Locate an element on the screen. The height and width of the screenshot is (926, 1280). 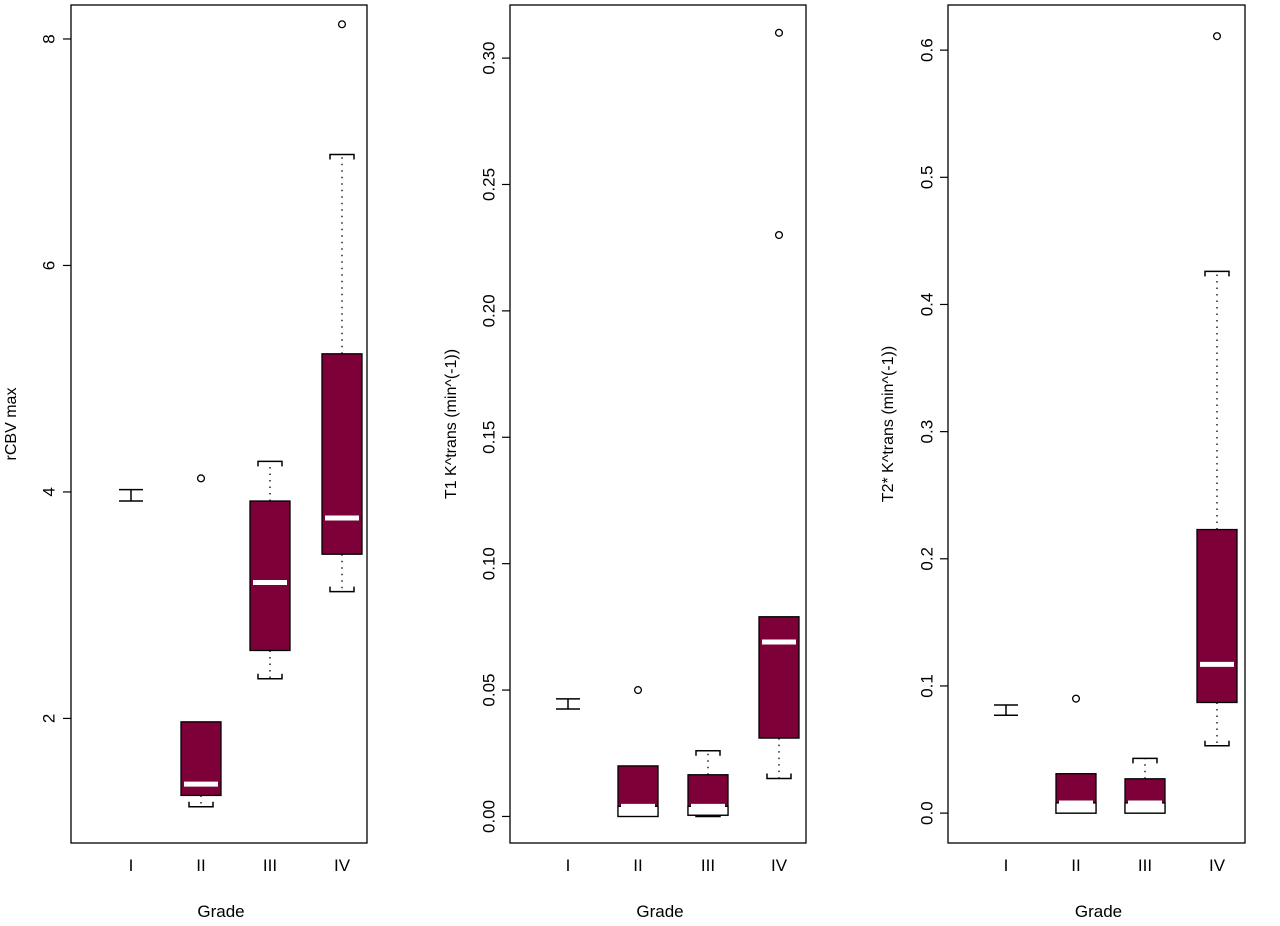
y-axis-label: rCBV max is located at coordinates (11, 424).